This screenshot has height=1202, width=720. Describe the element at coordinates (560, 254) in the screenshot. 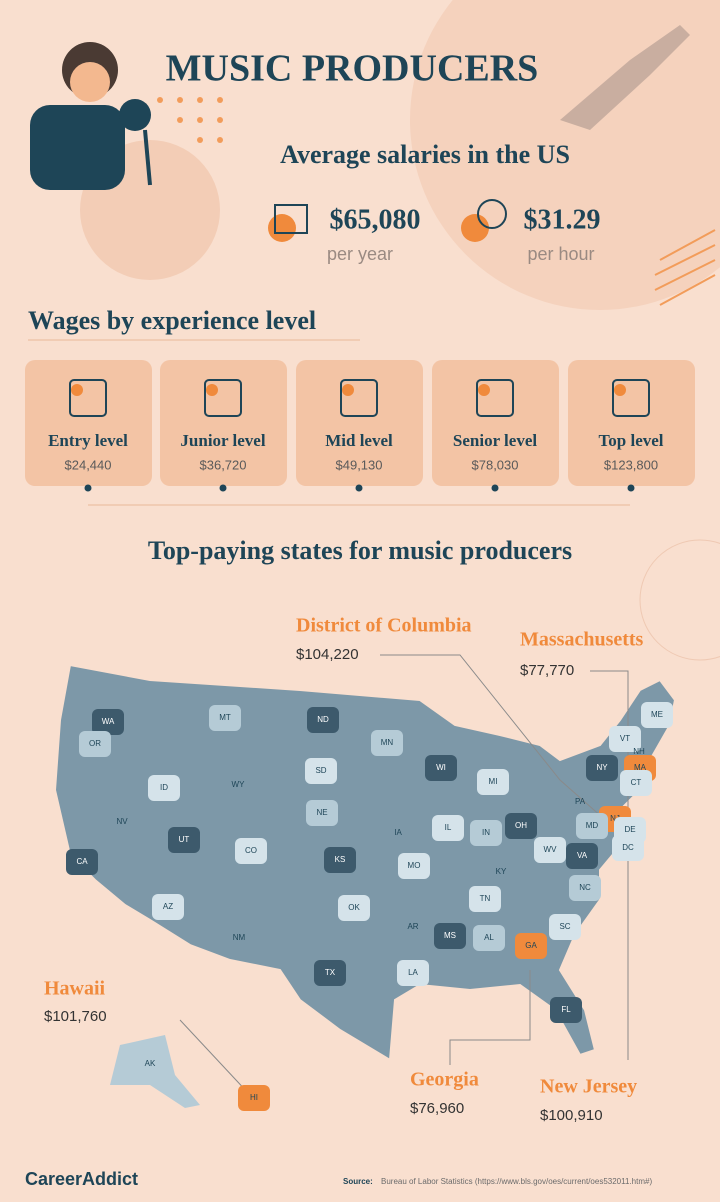

I see `unit: per hour` at that location.